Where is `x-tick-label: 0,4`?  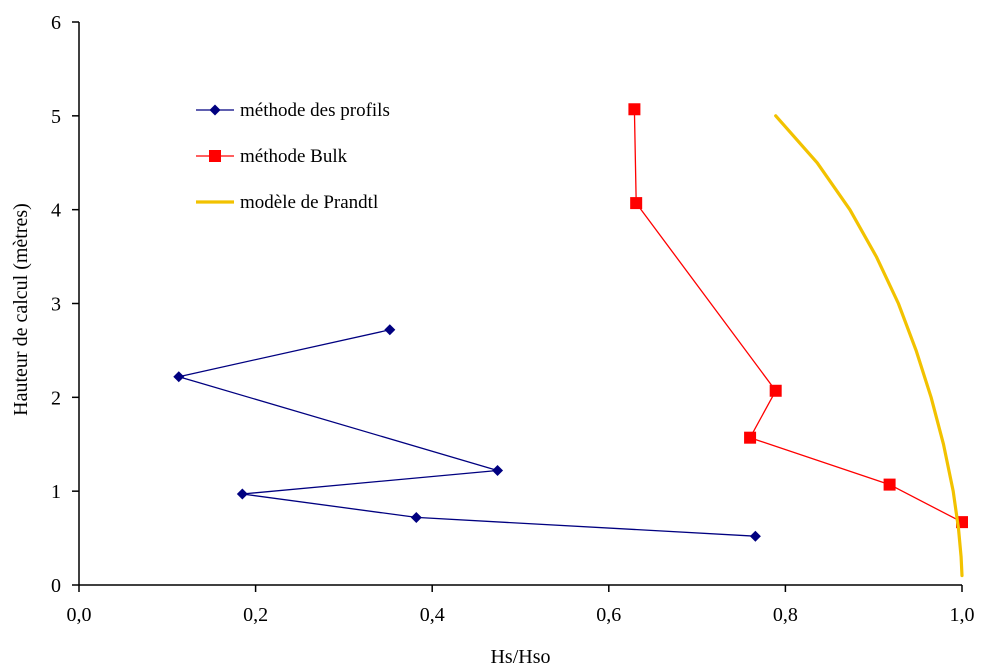
x-tick-label: 0,4 is located at coordinates (432, 615).